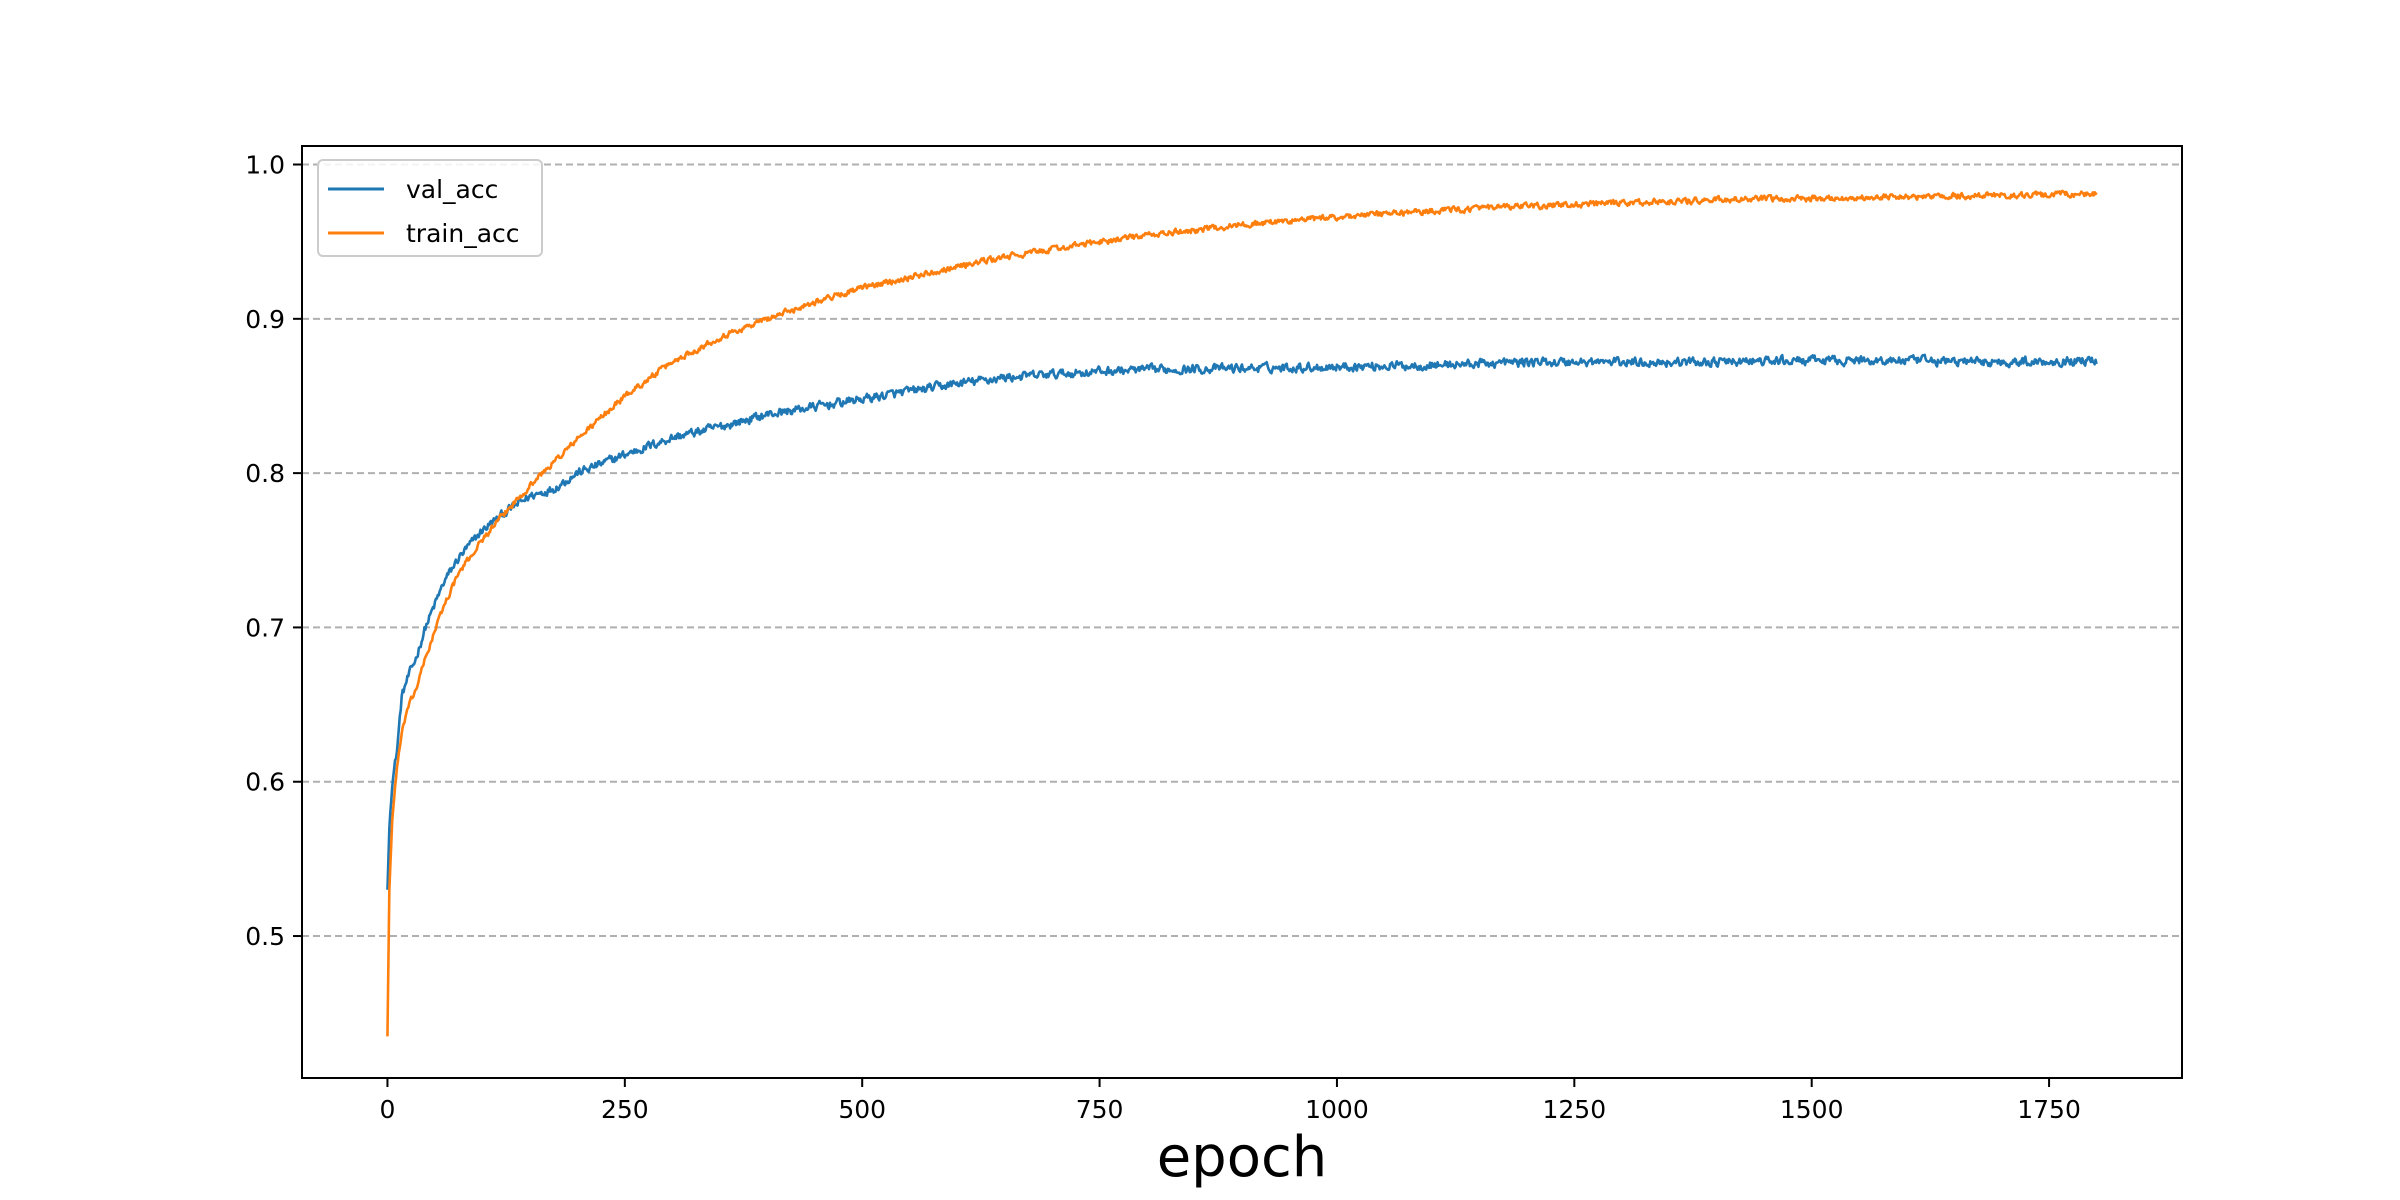  What do you see at coordinates (430, 208) in the screenshot?
I see `legend: val_acc train_acc` at bounding box center [430, 208].